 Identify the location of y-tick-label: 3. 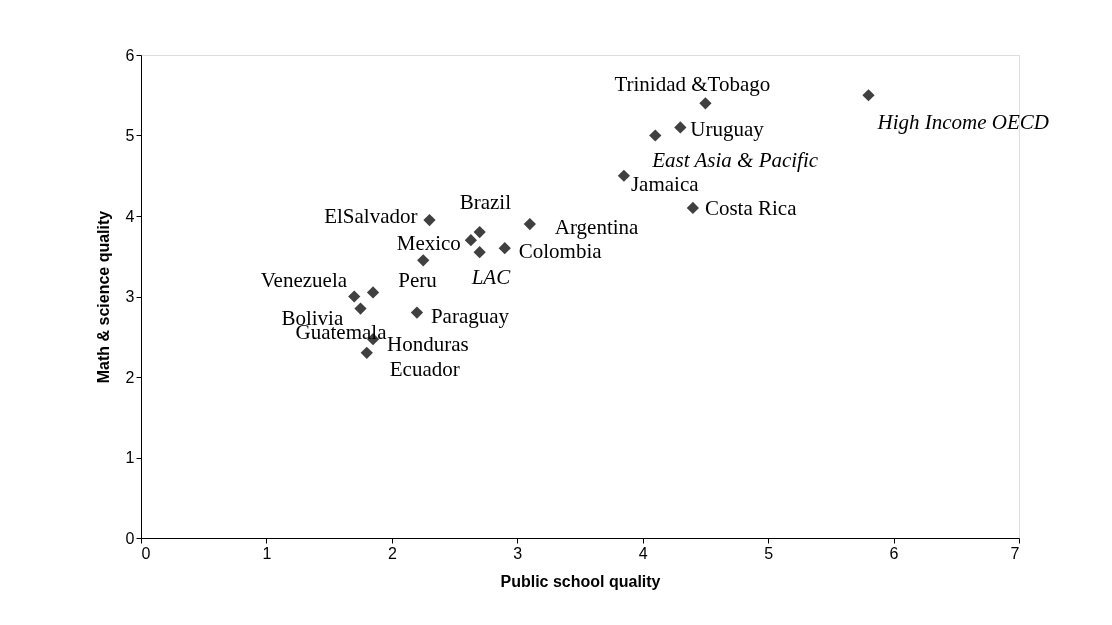
(130, 296).